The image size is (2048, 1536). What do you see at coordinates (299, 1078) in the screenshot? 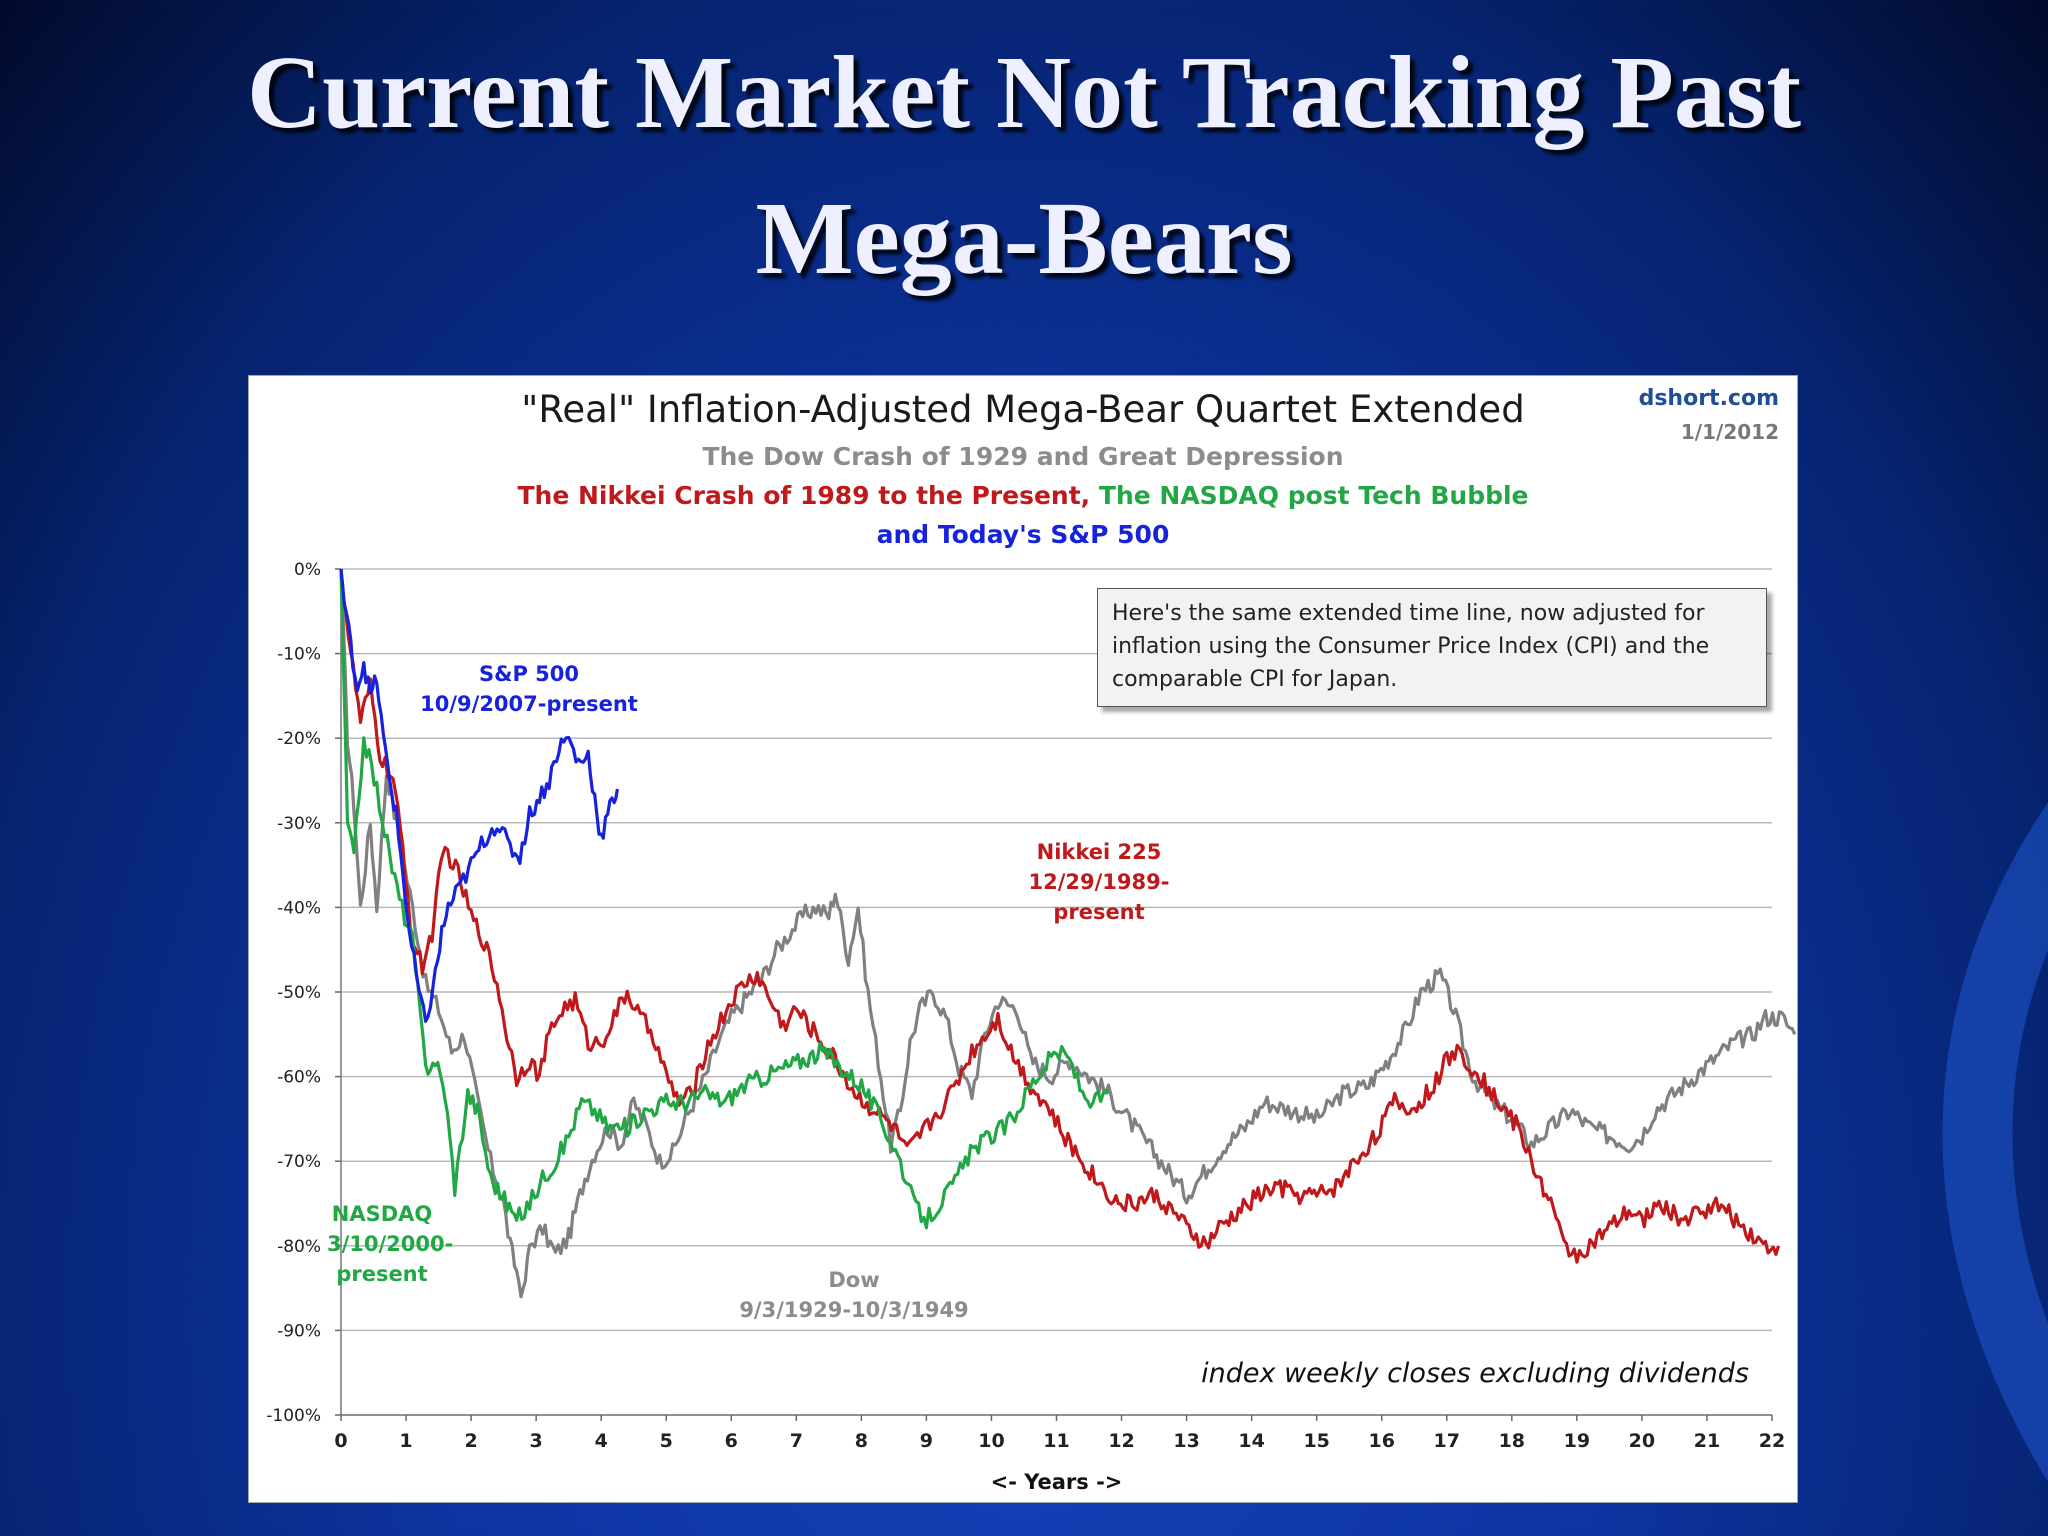
I see `y-tick-label: -60%` at bounding box center [299, 1078].